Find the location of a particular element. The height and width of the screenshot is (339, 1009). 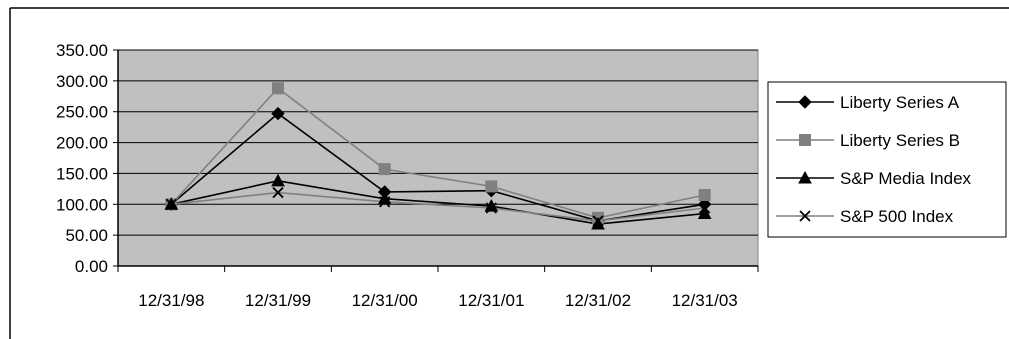

legend-label: Liberty Series A is located at coordinates (900, 102).